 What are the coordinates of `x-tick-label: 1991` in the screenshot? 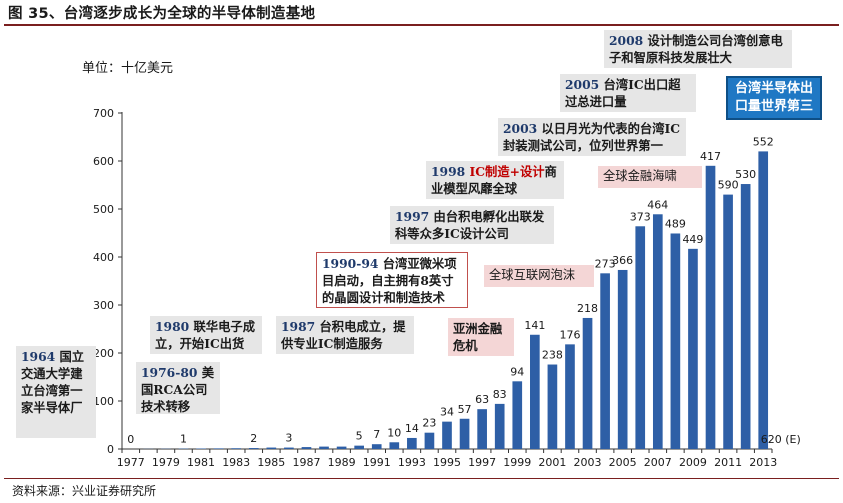 It's located at (377, 462).